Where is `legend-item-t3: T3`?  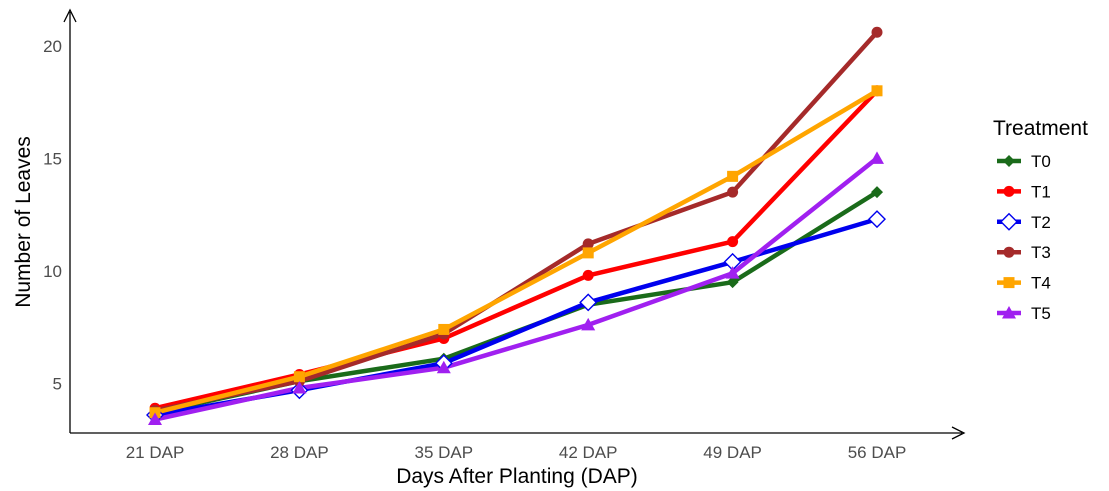
legend-item-t3: T3 is located at coordinates (1024, 252).